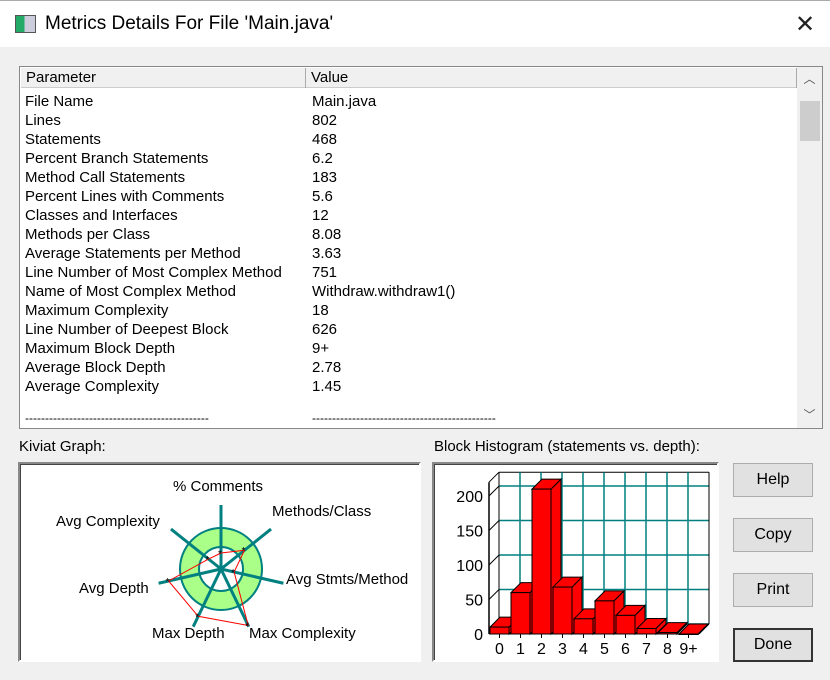 The height and width of the screenshot is (680, 830). Describe the element at coordinates (410, 253) in the screenshot. I see `table-row: Average Statements per Method 3.63` at that location.